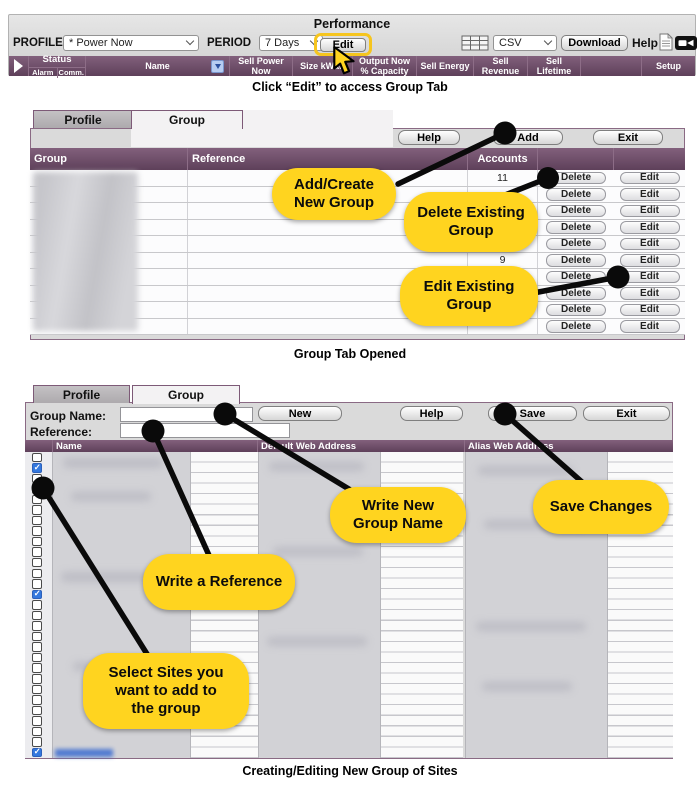 This screenshot has height=795, width=700. What do you see at coordinates (71, 72) in the screenshot?
I see `column-comm: Comm.` at bounding box center [71, 72].